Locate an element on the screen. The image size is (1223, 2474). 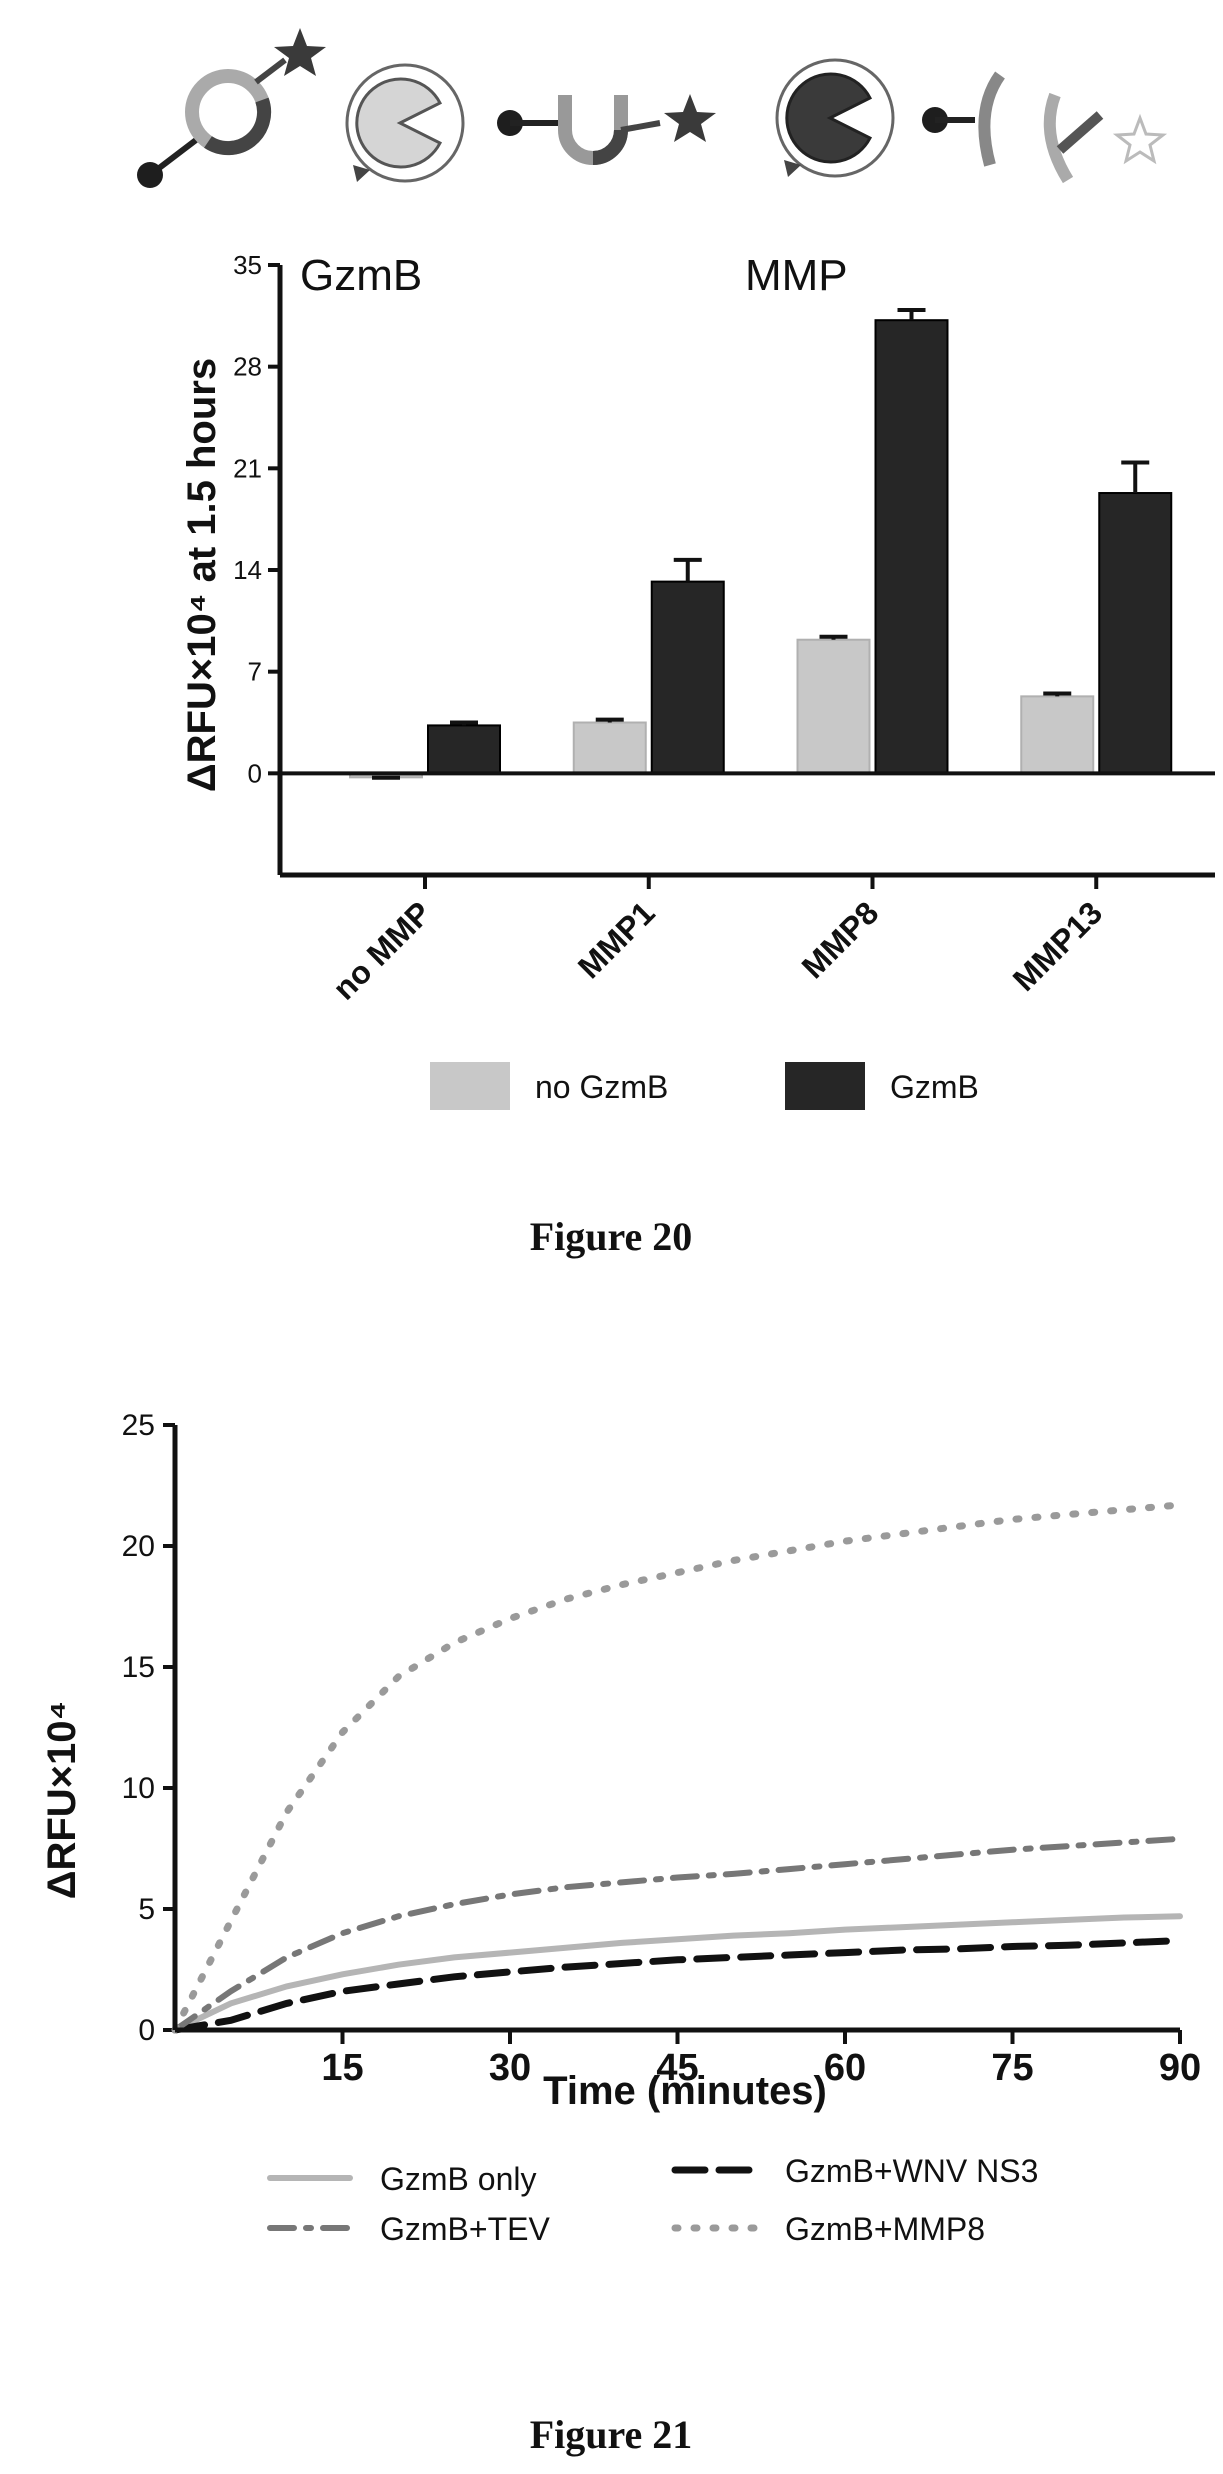
f20-y-tick-label: 14 is located at coordinates (247, 570).